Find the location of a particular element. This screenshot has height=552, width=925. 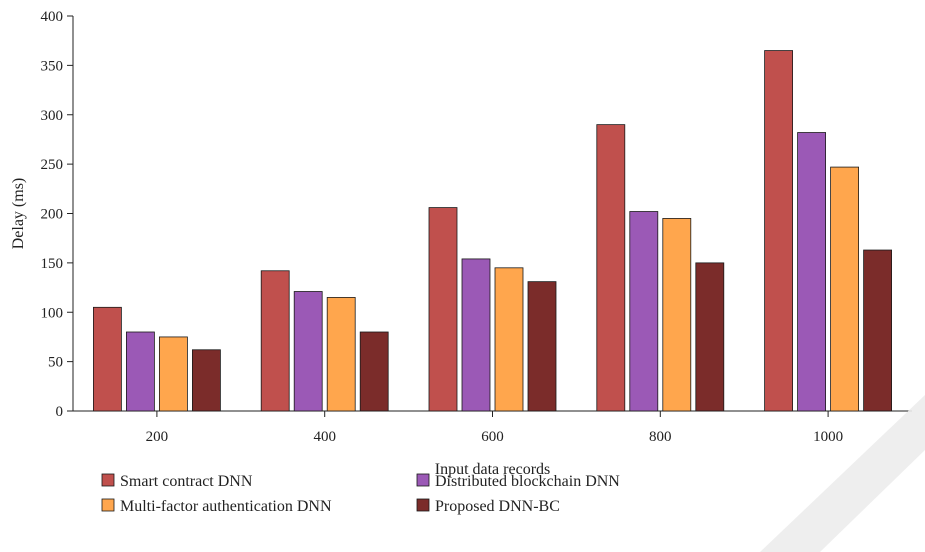

y-ticks: 0 50 100 150 200 250 300 350 400 is located at coordinates (57, 214).